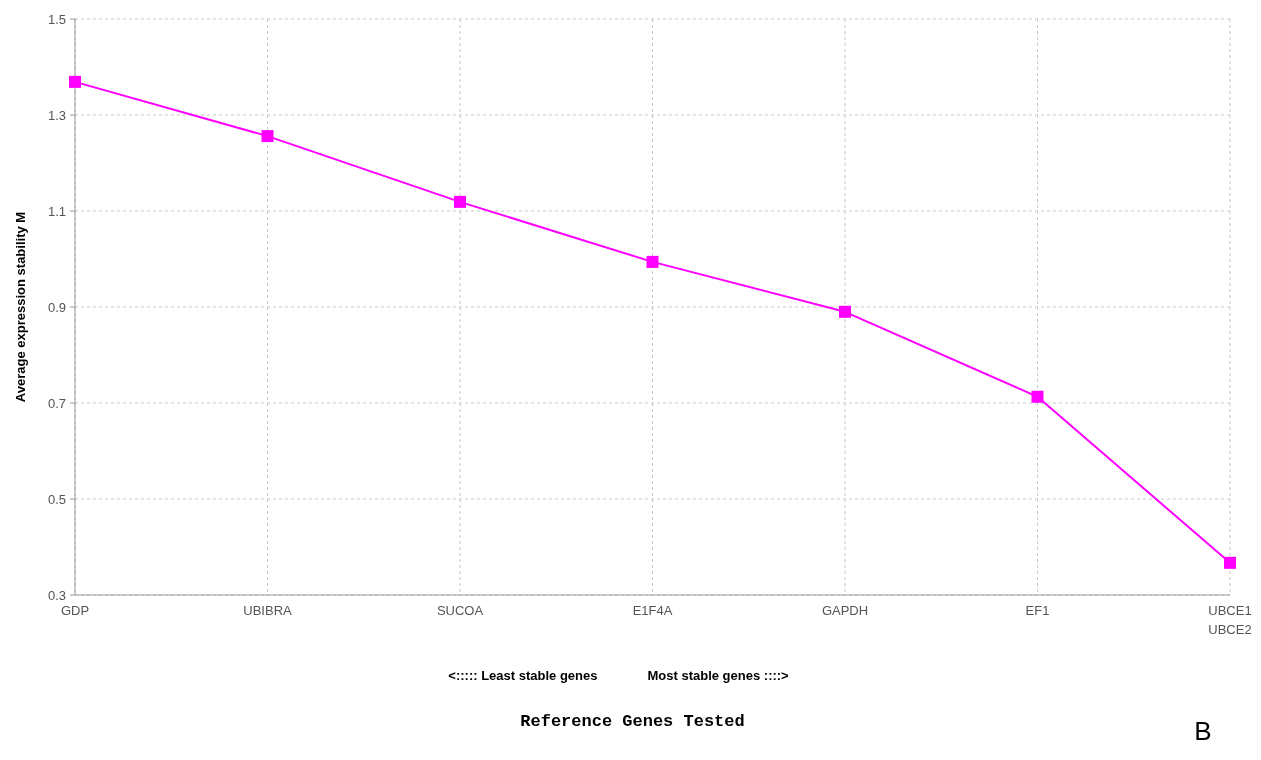 This screenshot has width=1261, height=760. Describe the element at coordinates (20, 307) in the screenshot. I see `y-axis-title: Average expression stability M` at that location.